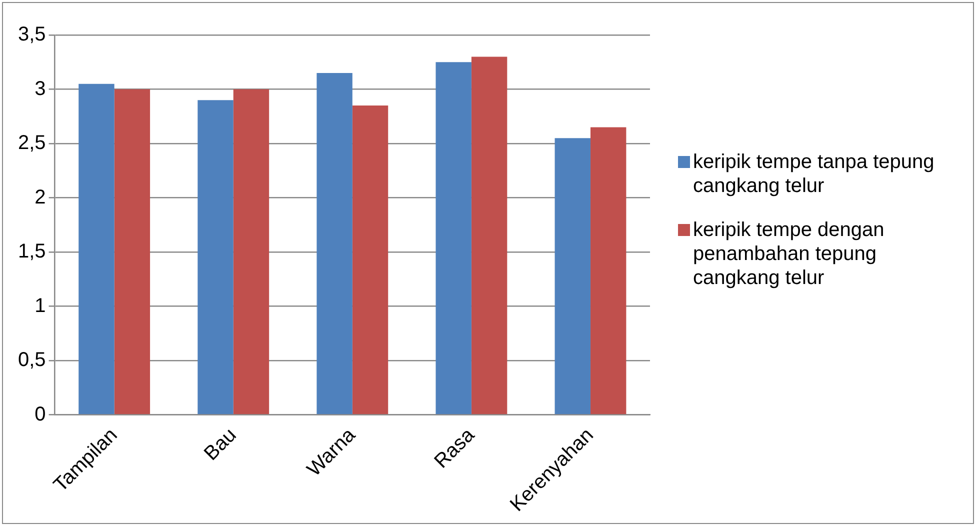  Describe the element at coordinates (40, 414) in the screenshot. I see `y-tick-label: 0` at that location.